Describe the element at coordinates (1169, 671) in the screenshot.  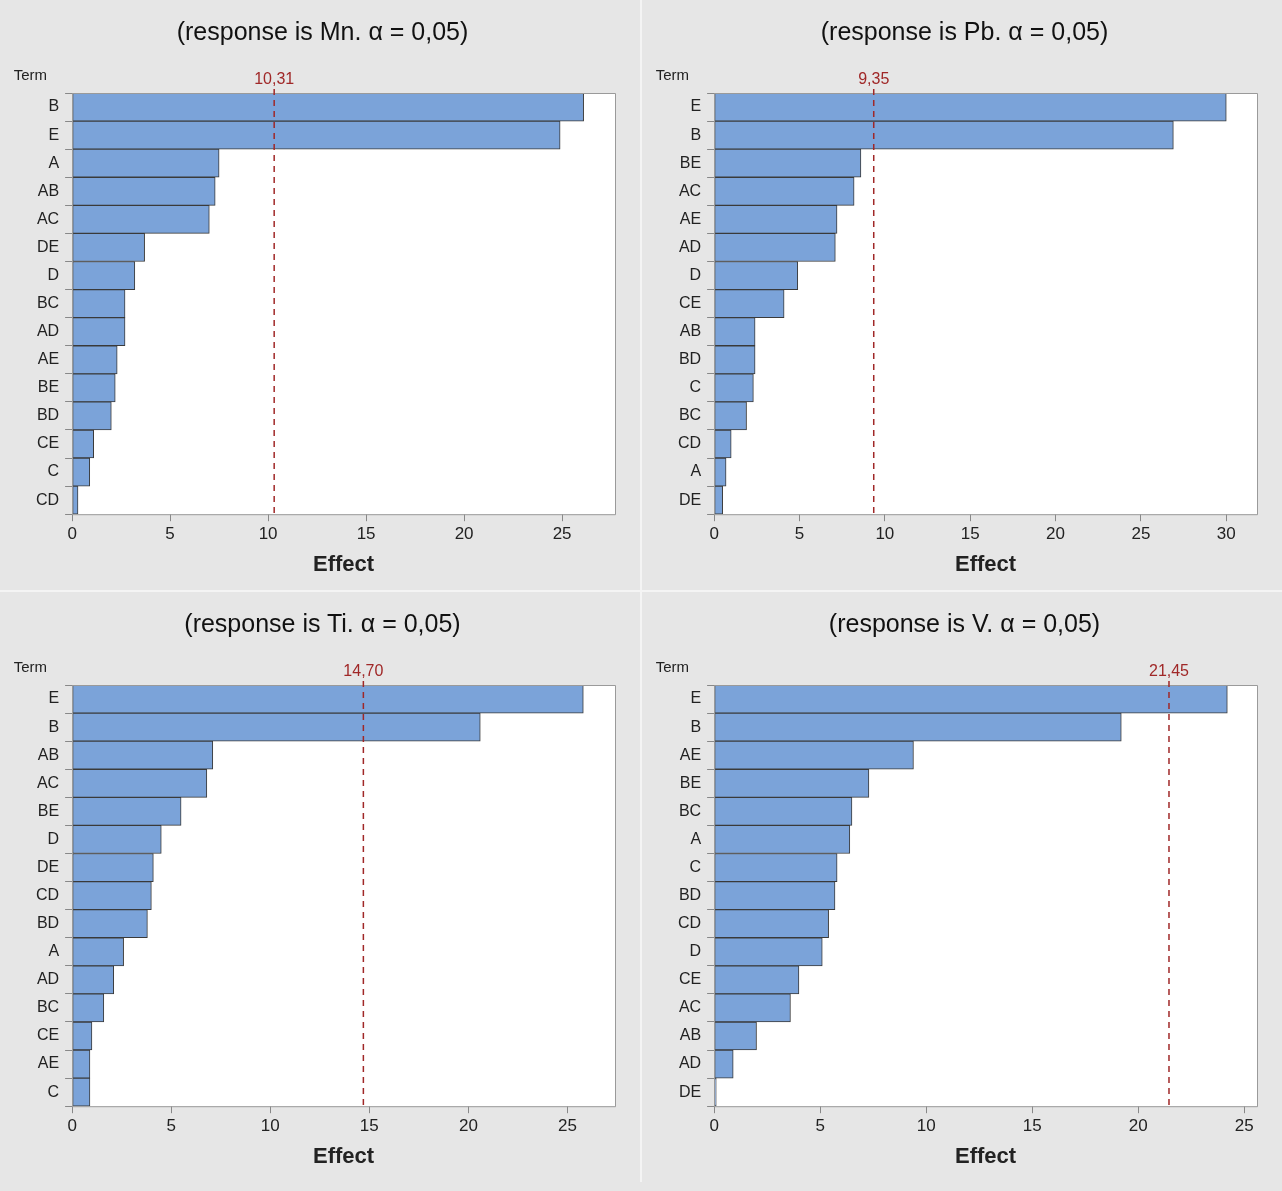
I see `ref-line-label: 21,45` at that location.